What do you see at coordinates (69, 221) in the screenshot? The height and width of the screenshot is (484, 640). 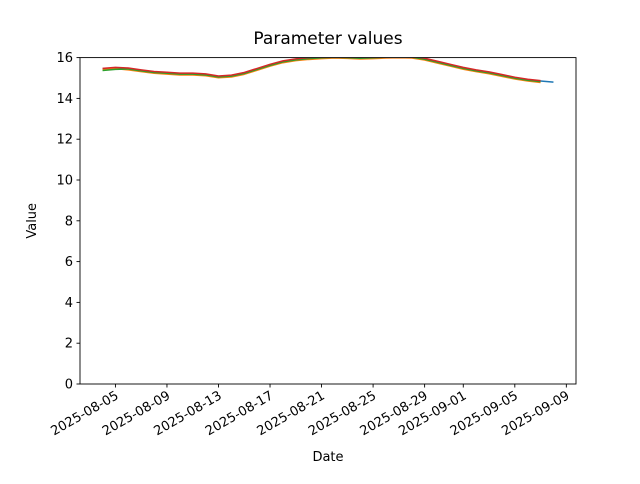 I see `y-tick-label: 8` at bounding box center [69, 221].